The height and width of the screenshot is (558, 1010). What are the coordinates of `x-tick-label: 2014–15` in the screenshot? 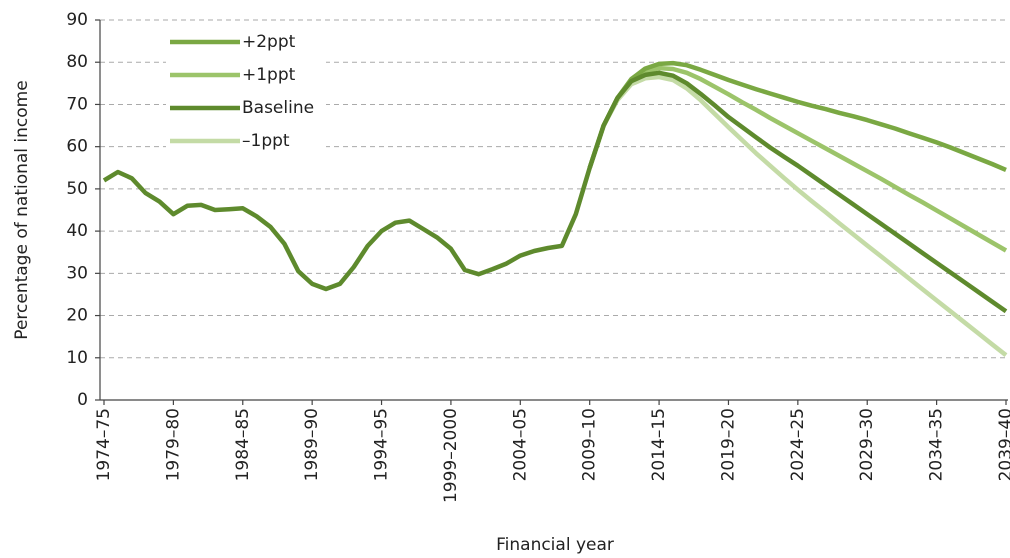 It's located at (659, 444).